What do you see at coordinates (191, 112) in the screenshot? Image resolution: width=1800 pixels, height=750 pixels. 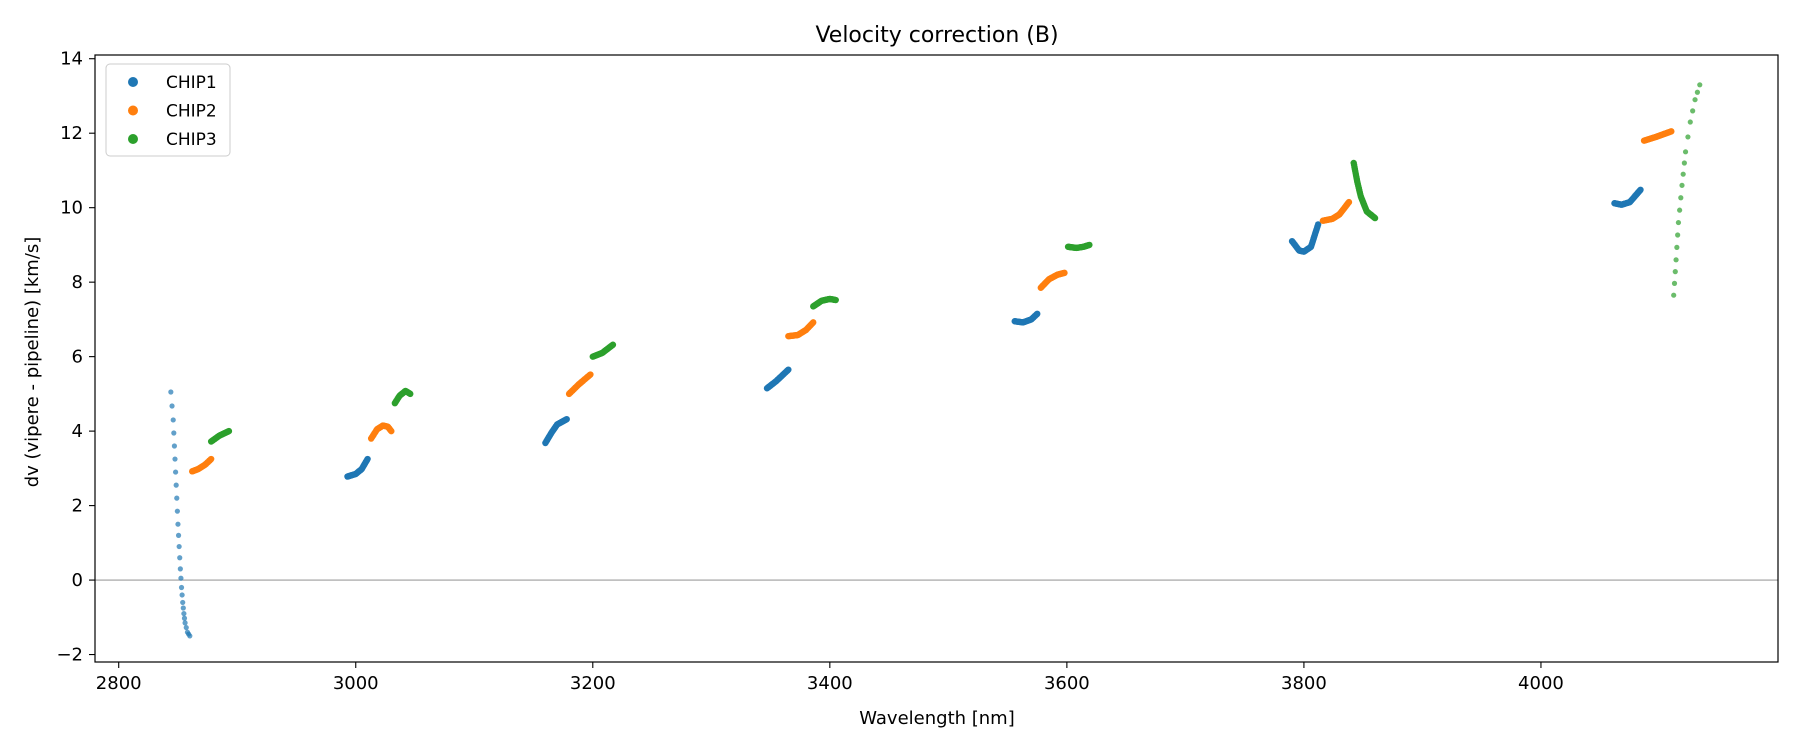 I see `chip2-legend-label: CHIP2` at bounding box center [191, 112].